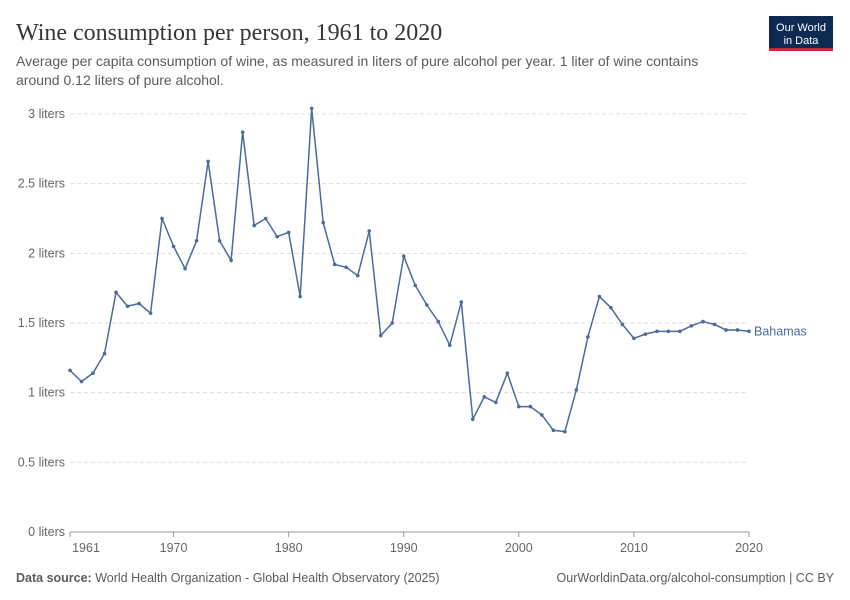 The width and height of the screenshot is (850, 600). I want to click on logo: Our World in Data, so click(801, 33).